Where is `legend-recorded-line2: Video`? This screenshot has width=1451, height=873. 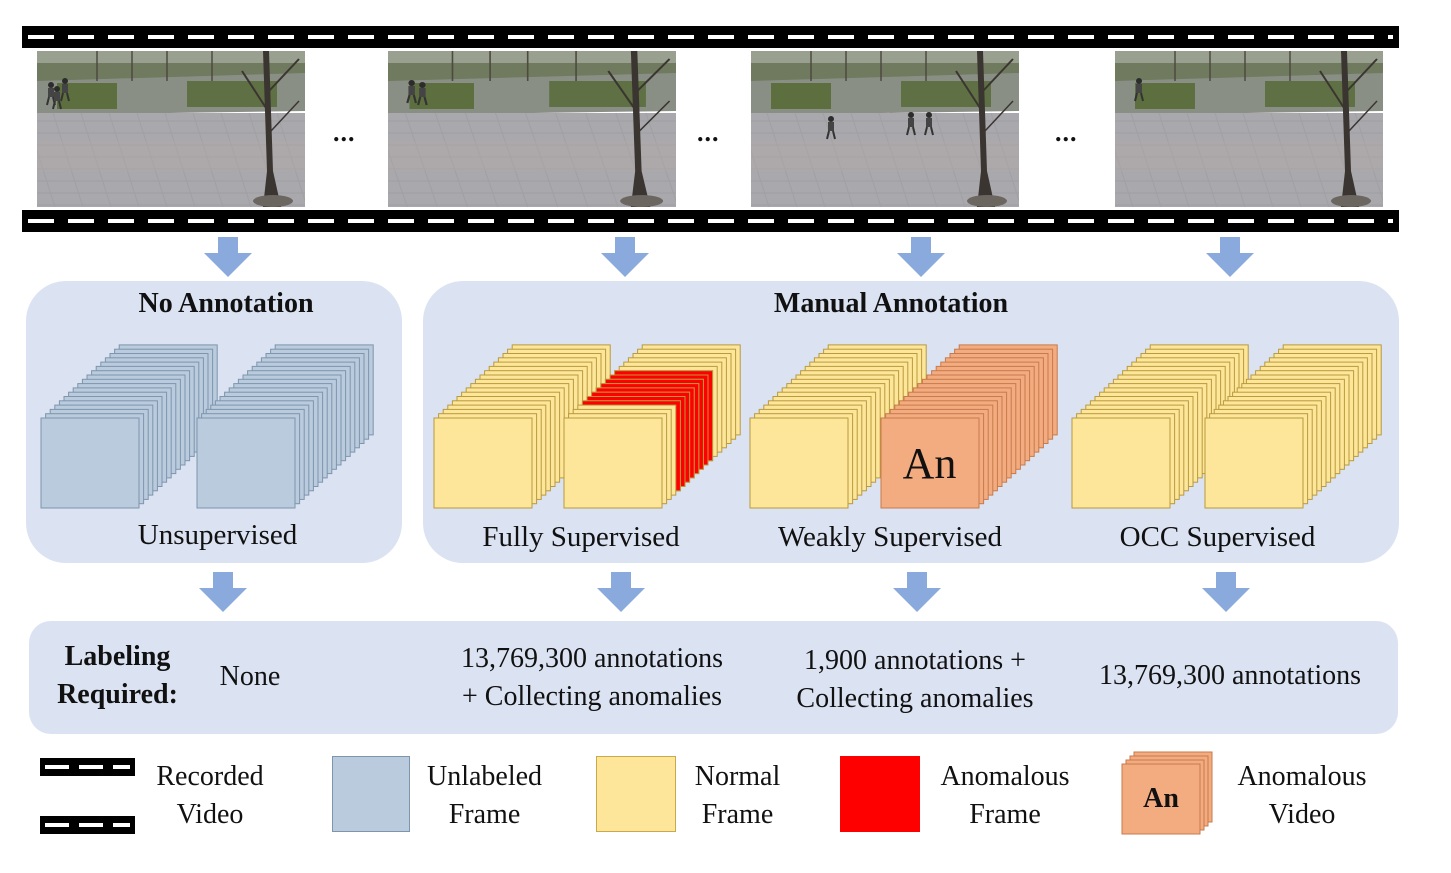
legend-recorded-line2: Video is located at coordinates (210, 814).